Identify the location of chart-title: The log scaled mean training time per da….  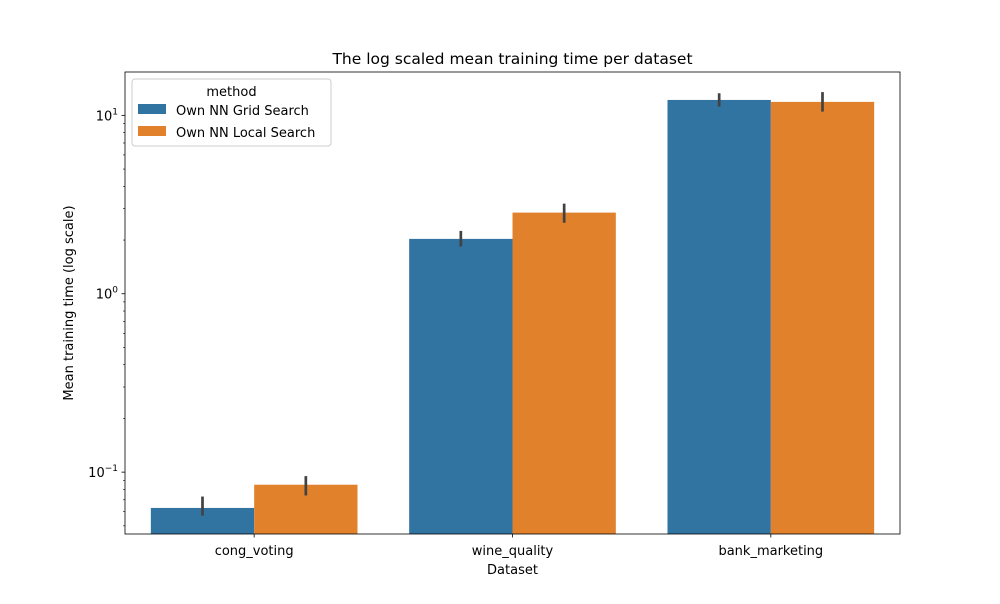
(511, 59).